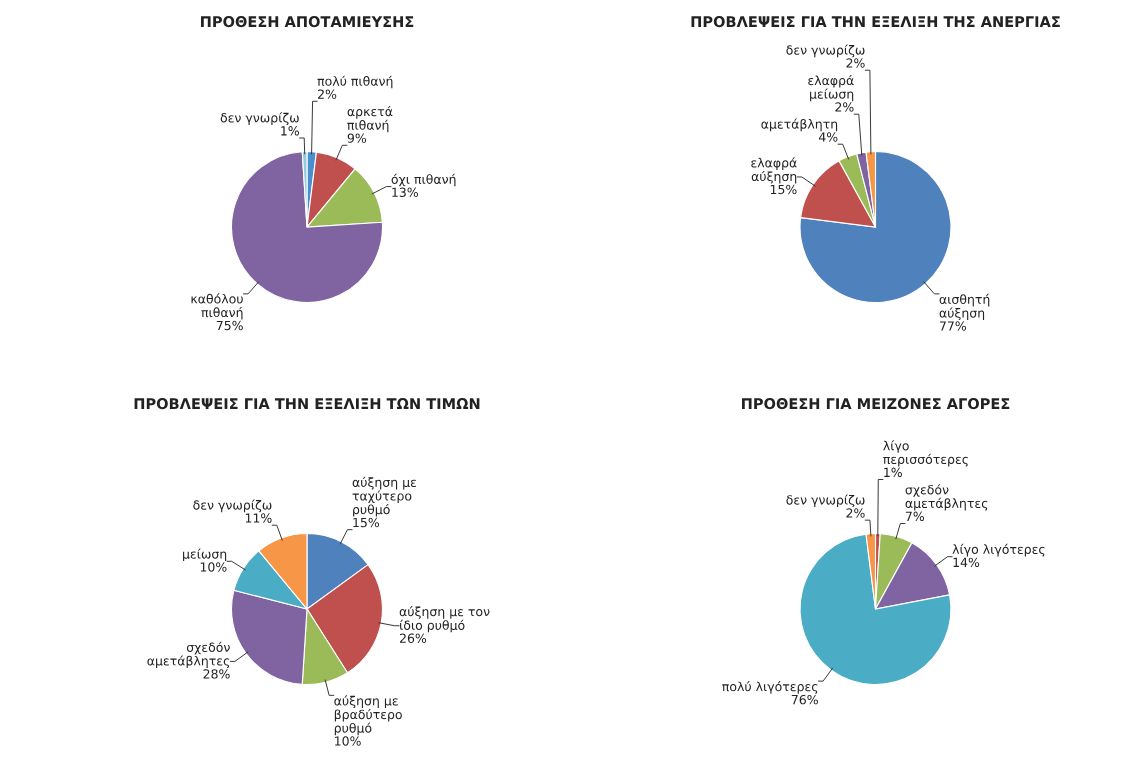 The height and width of the screenshot is (764, 1137). Describe the element at coordinates (915, 516) in the screenshot. I see `data-label: 7%` at that location.